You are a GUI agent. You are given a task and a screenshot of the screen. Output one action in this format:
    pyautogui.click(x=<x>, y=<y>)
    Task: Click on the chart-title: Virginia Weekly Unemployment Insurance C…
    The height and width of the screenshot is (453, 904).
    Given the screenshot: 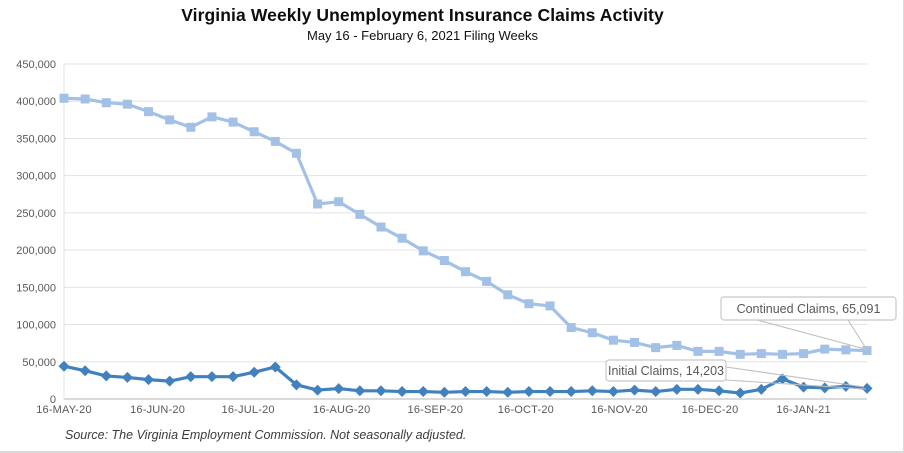 What is the action you would take?
    pyautogui.click(x=422, y=15)
    